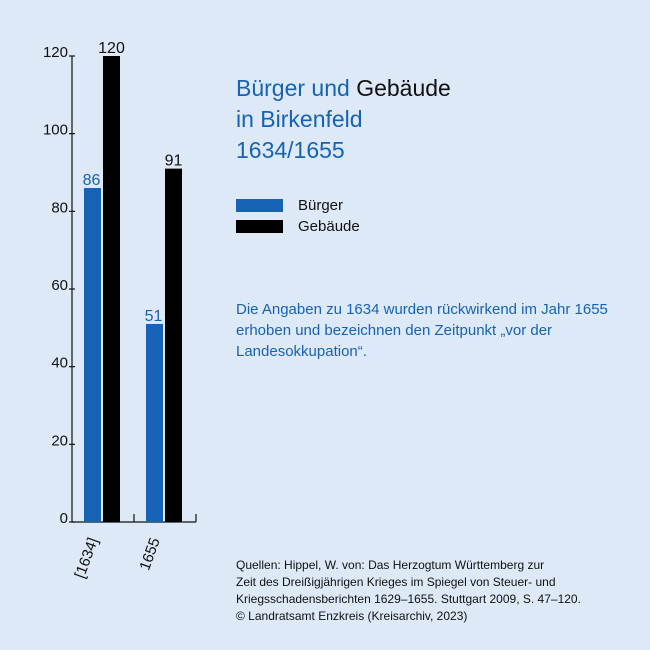 Image resolution: width=650 pixels, height=650 pixels. Describe the element at coordinates (64, 518) in the screenshot. I see `y-tick-label: 0` at that location.